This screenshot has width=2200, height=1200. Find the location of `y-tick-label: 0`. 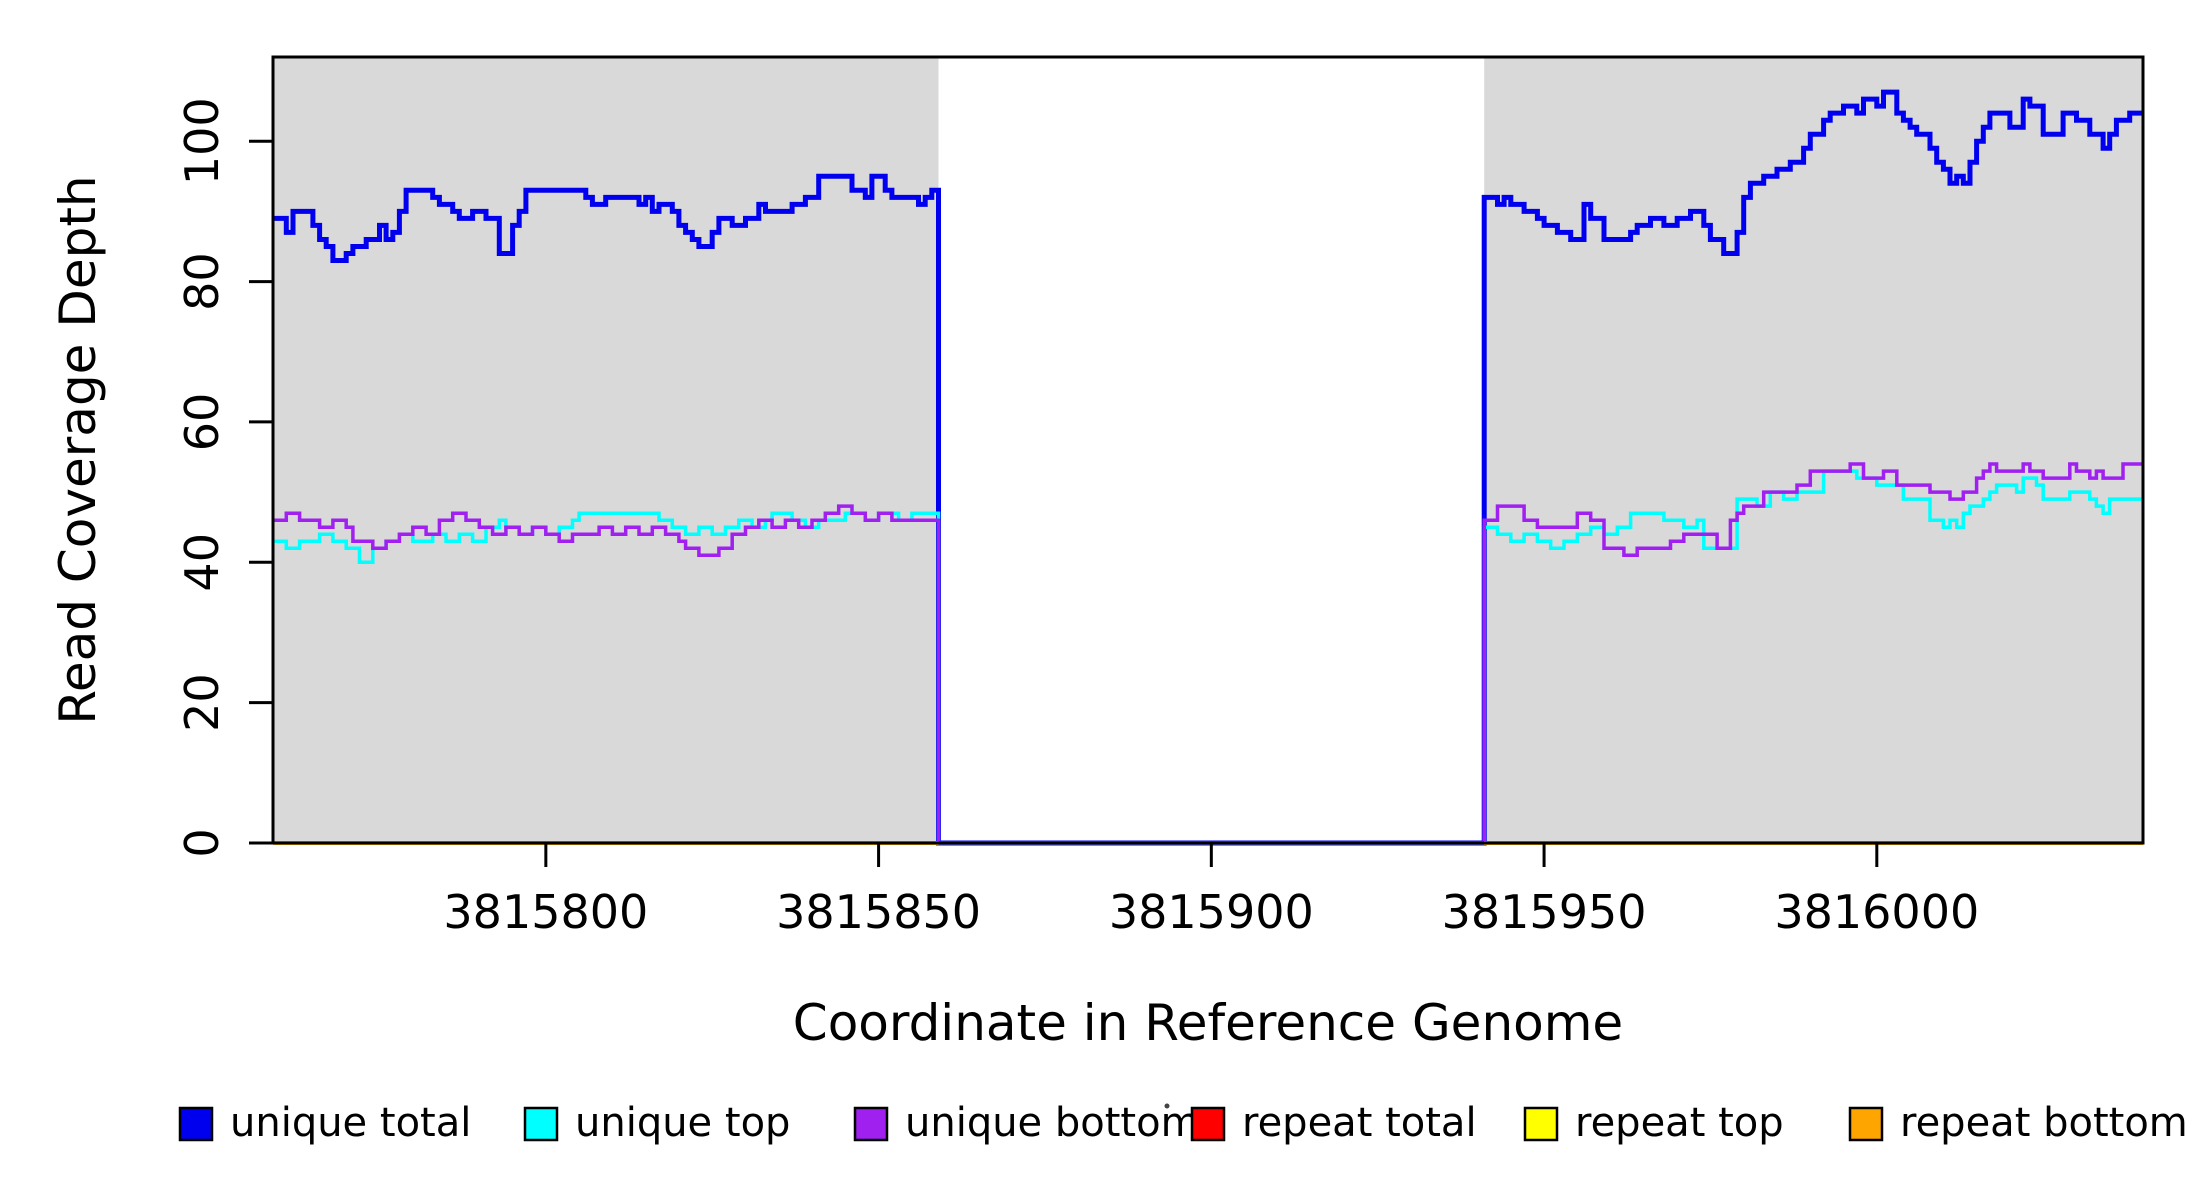

y-tick-label: 0 is located at coordinates (202, 842).